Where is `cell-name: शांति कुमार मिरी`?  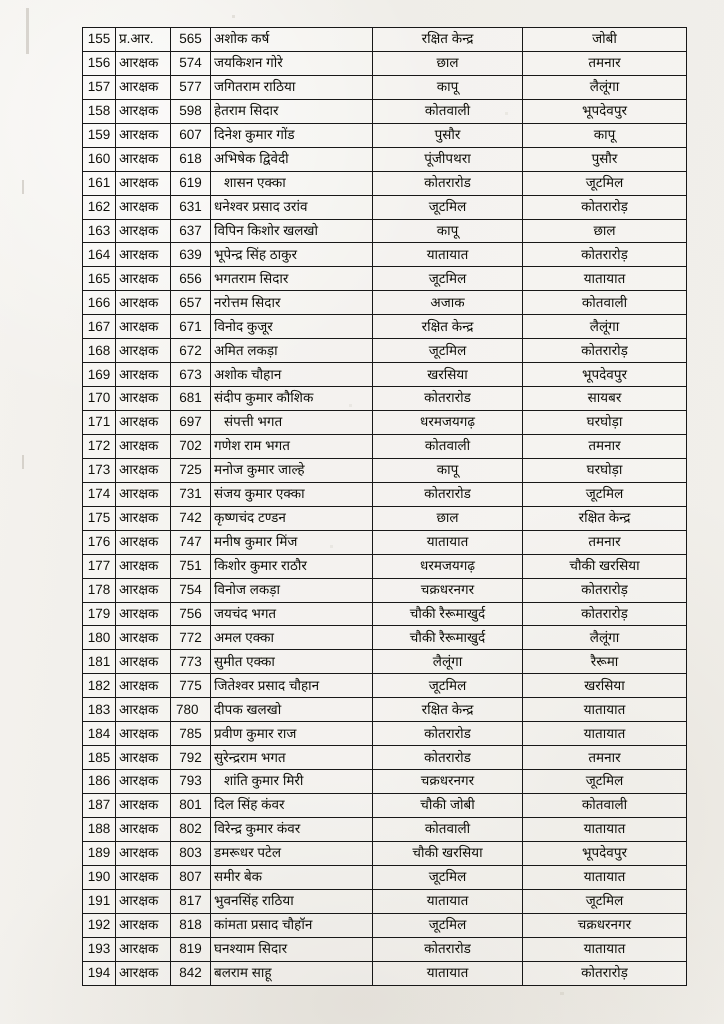 cell-name: शांति कुमार मिरी is located at coordinates (291, 781).